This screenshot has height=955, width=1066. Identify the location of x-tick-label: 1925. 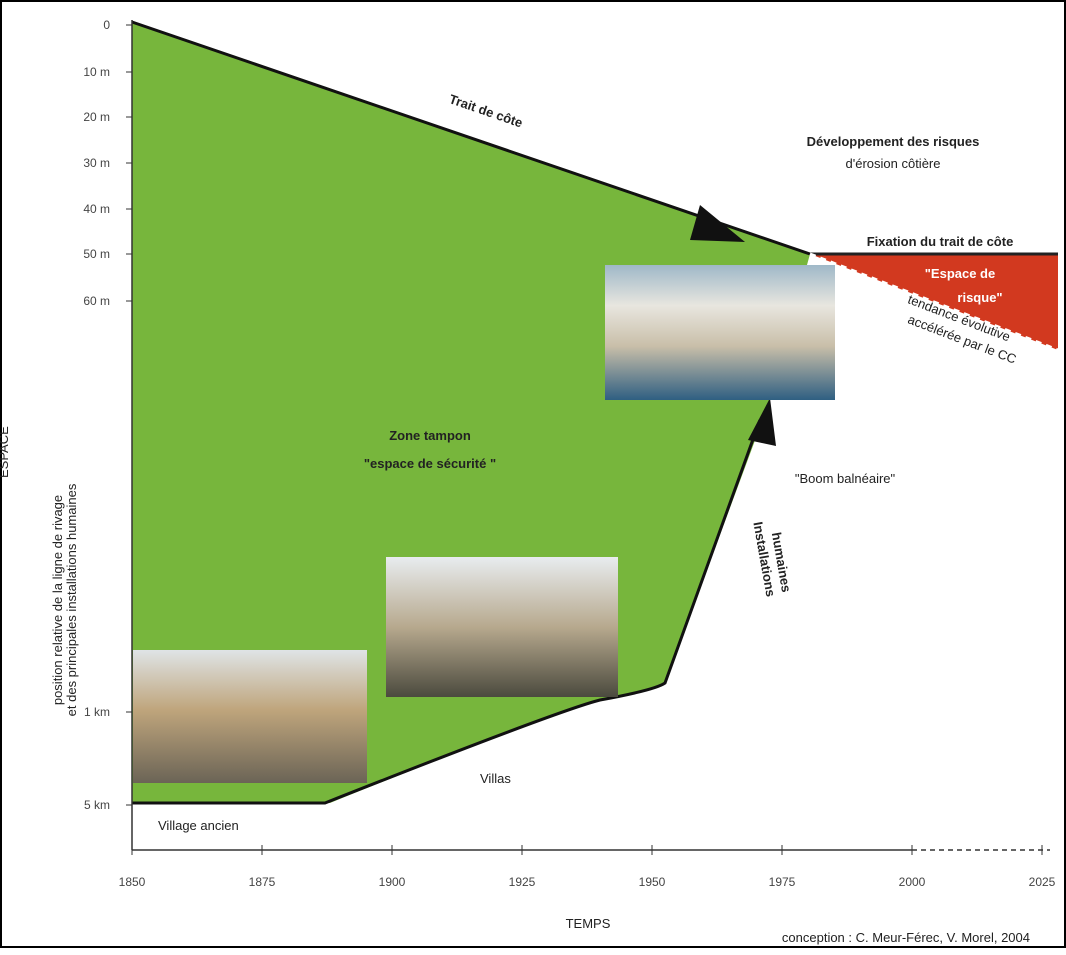
(522, 882).